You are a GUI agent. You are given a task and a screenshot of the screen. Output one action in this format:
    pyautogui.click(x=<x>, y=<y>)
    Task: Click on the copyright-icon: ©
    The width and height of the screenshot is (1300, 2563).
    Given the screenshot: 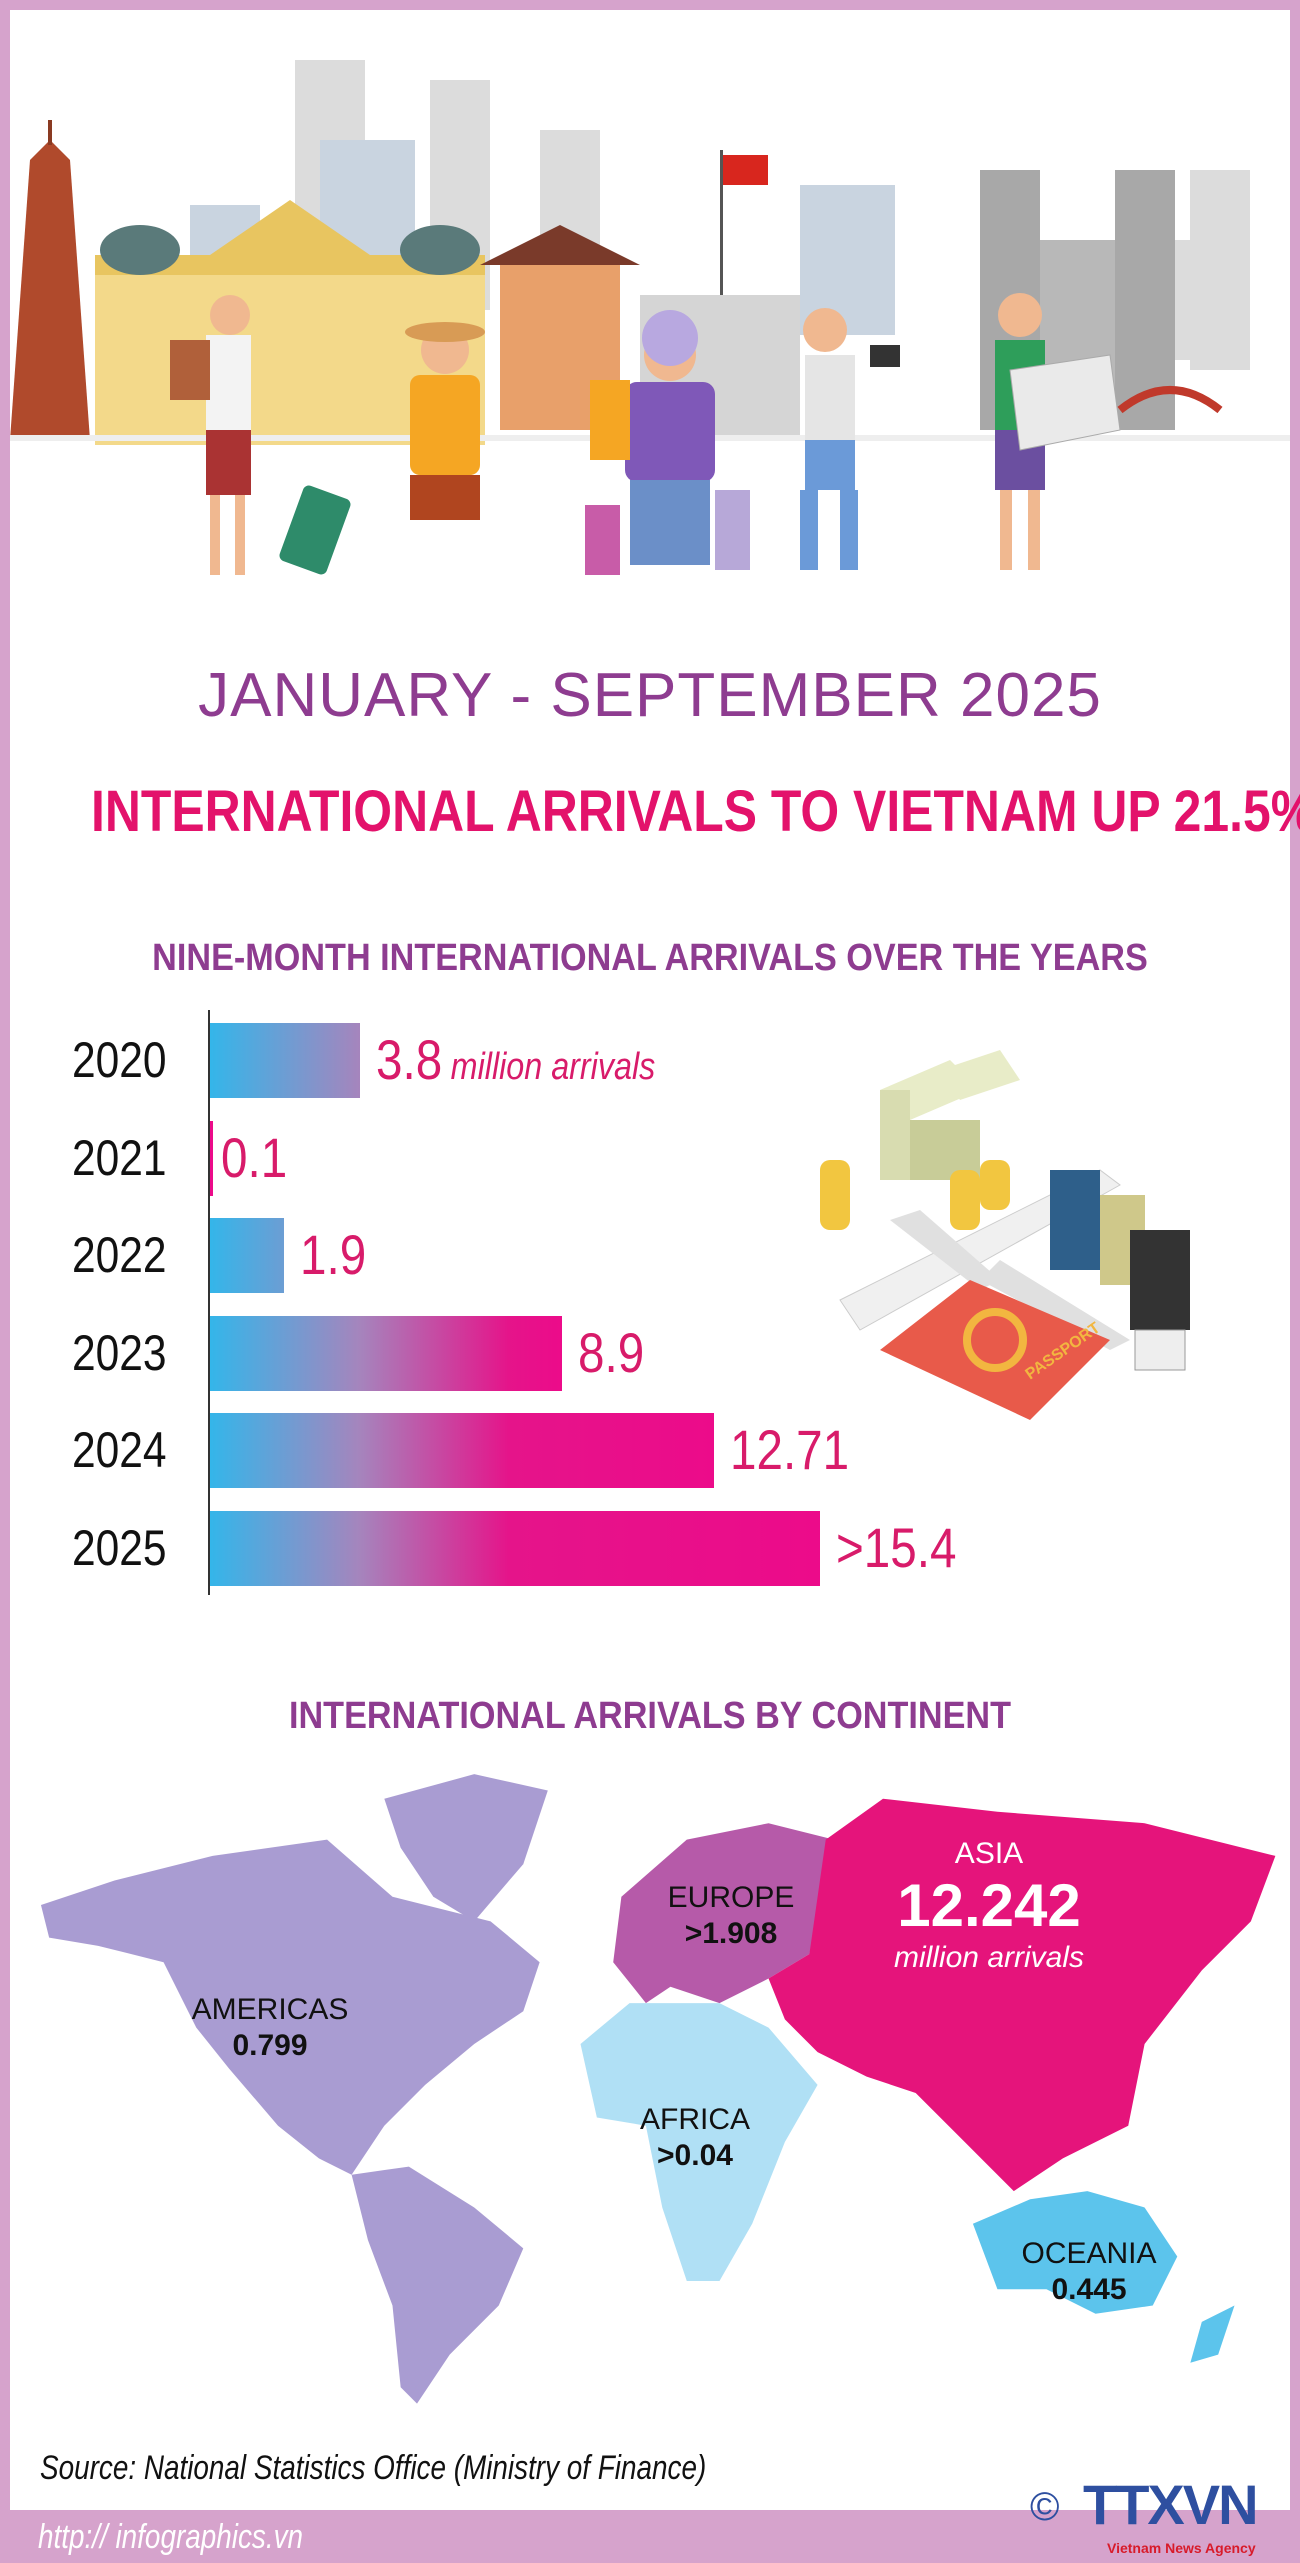 What is the action you would take?
    pyautogui.click(x=1045, y=2507)
    